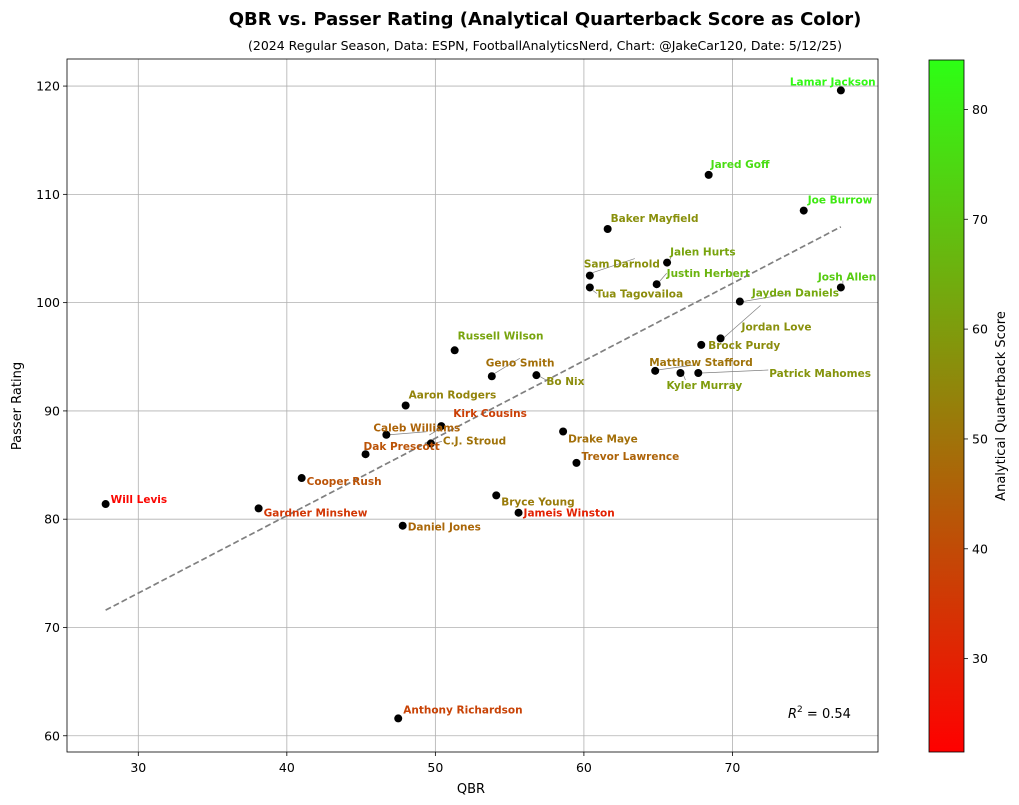 The height and width of the screenshot is (805, 1019). Describe the element at coordinates (795, 294) in the screenshot. I see `point-label-jayden-daniels: Jayden Daniels` at that location.